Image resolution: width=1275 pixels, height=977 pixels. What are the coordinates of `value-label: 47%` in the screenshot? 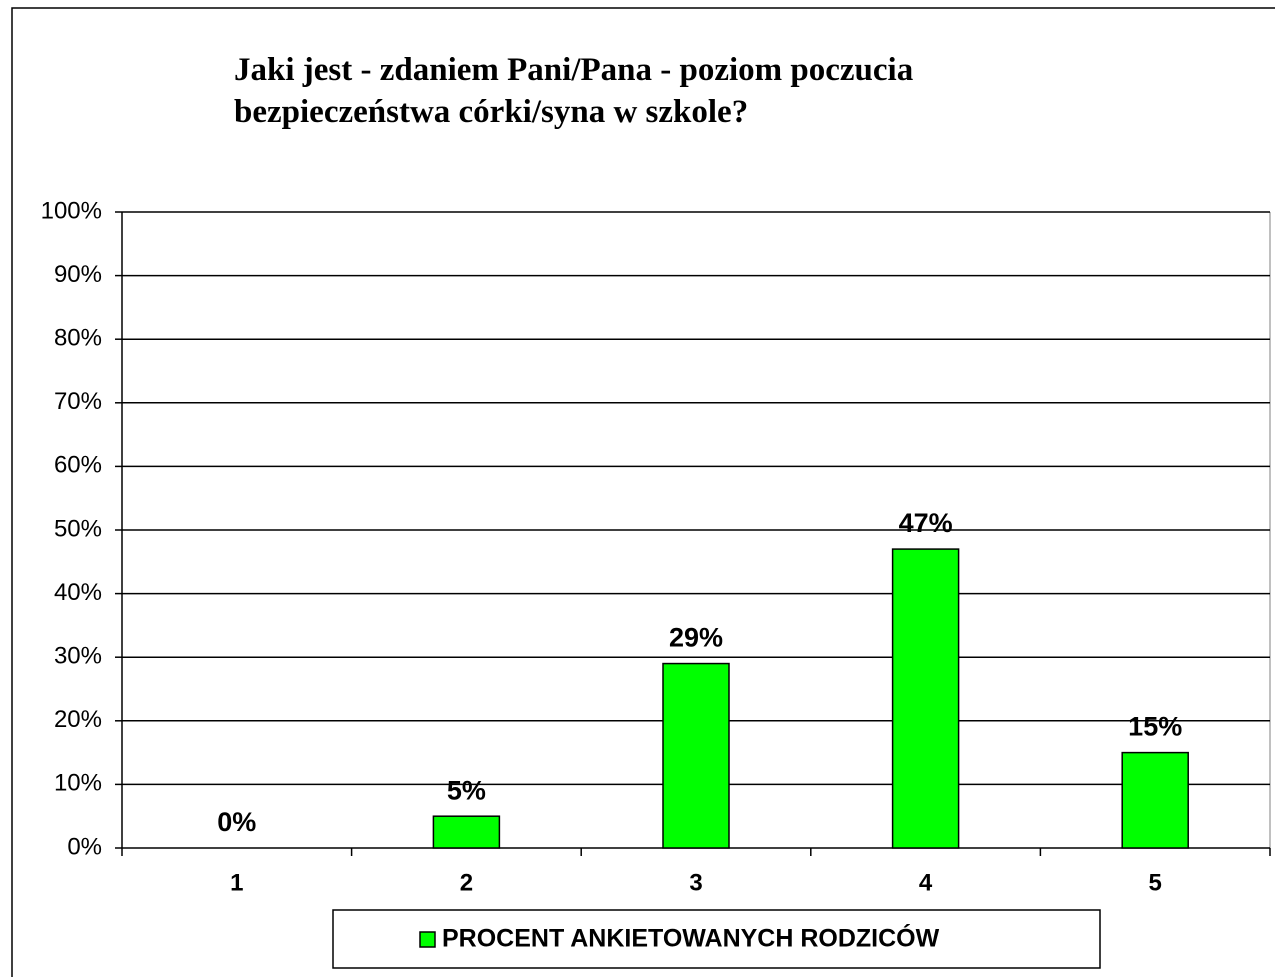 It's located at (926, 523).